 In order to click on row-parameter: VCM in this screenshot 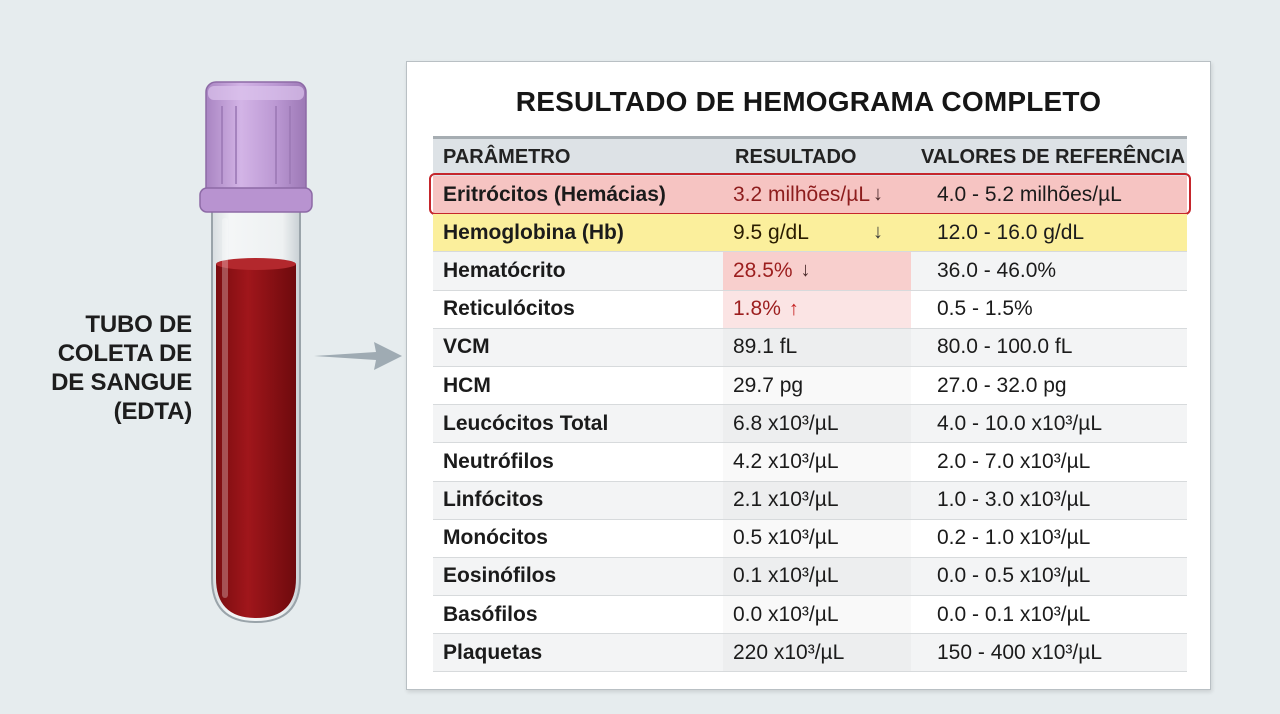, I will do `click(466, 347)`.